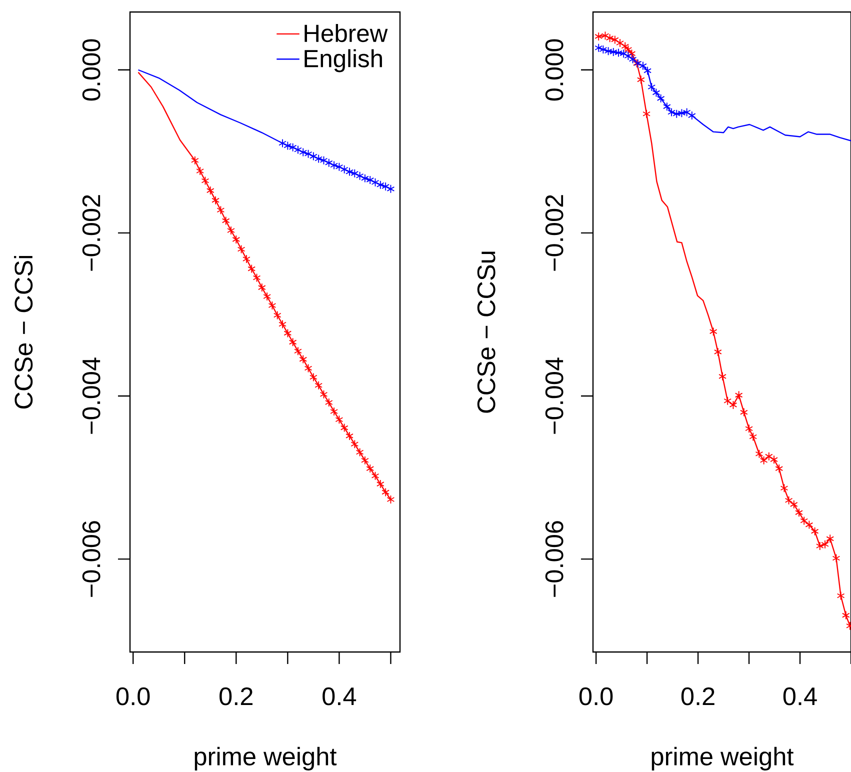  Describe the element at coordinates (23, 332) in the screenshot. I see `y-axis-title: CCSe − CCSi` at that location.